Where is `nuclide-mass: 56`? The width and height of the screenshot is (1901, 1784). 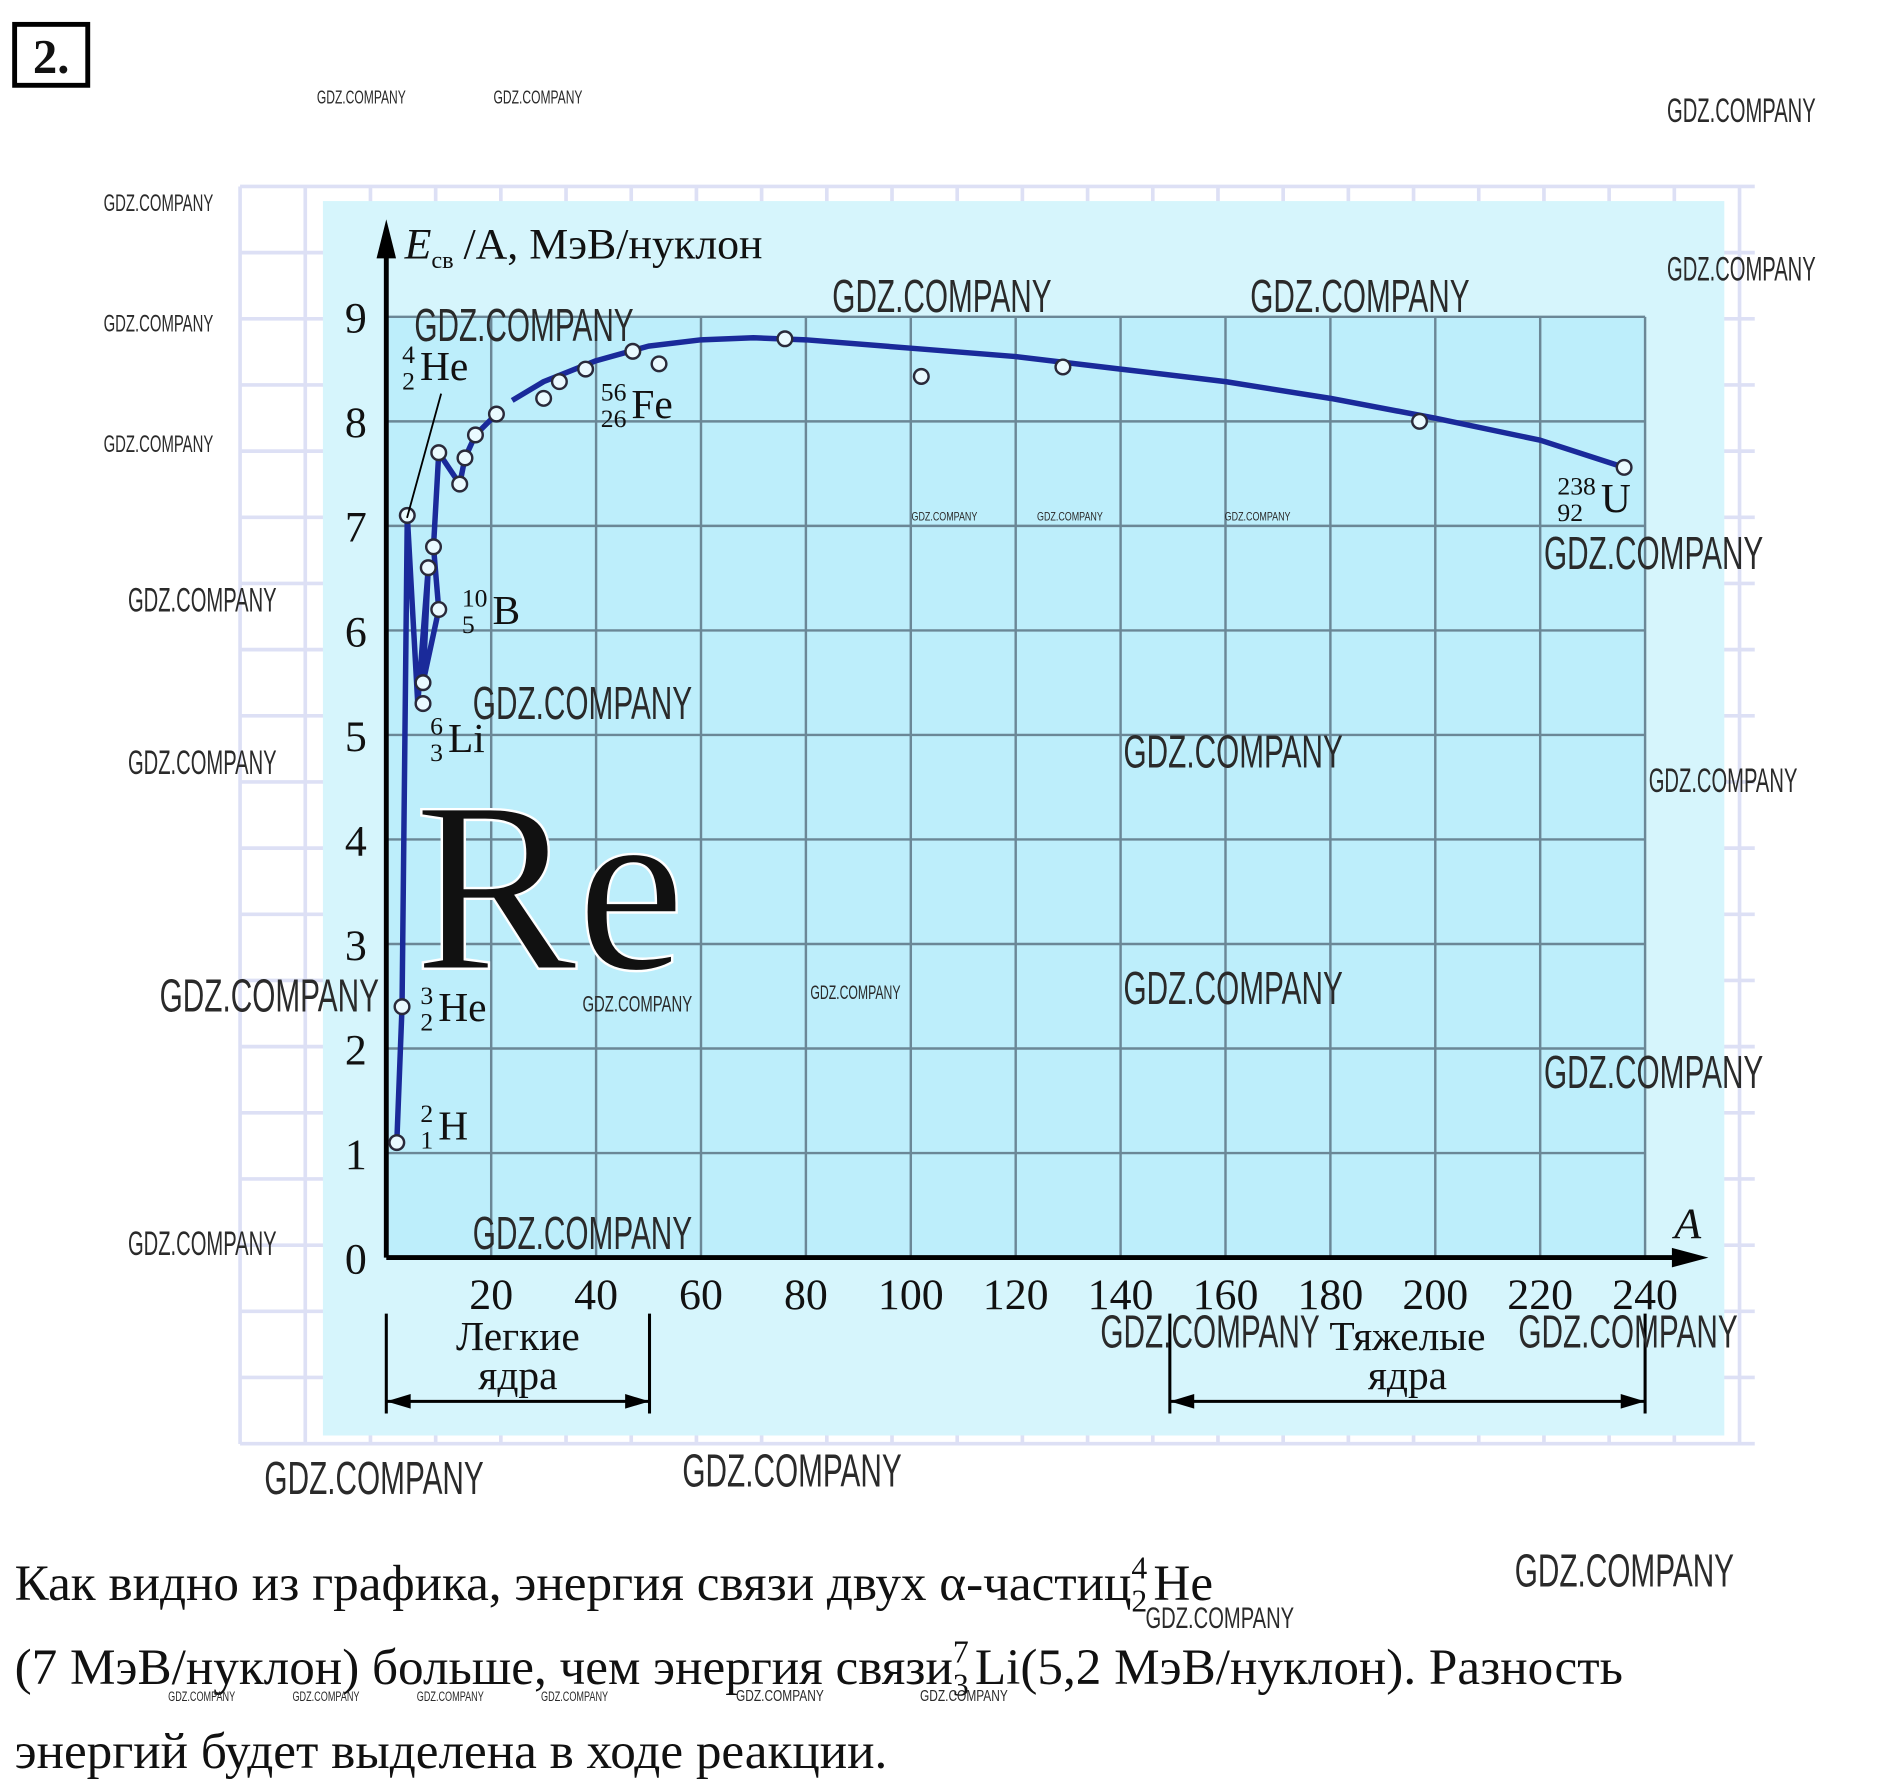
nuclide-mass: 56 is located at coordinates (614, 392).